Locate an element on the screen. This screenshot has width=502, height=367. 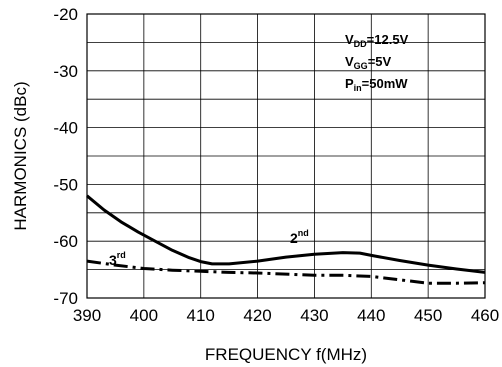
x-axis-title: FREQUENCY f(MHz) is located at coordinates (286, 354).